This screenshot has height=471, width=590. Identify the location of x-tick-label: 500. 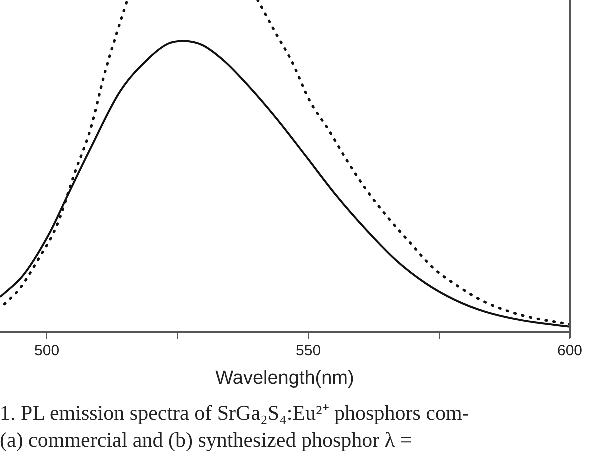
(47, 351).